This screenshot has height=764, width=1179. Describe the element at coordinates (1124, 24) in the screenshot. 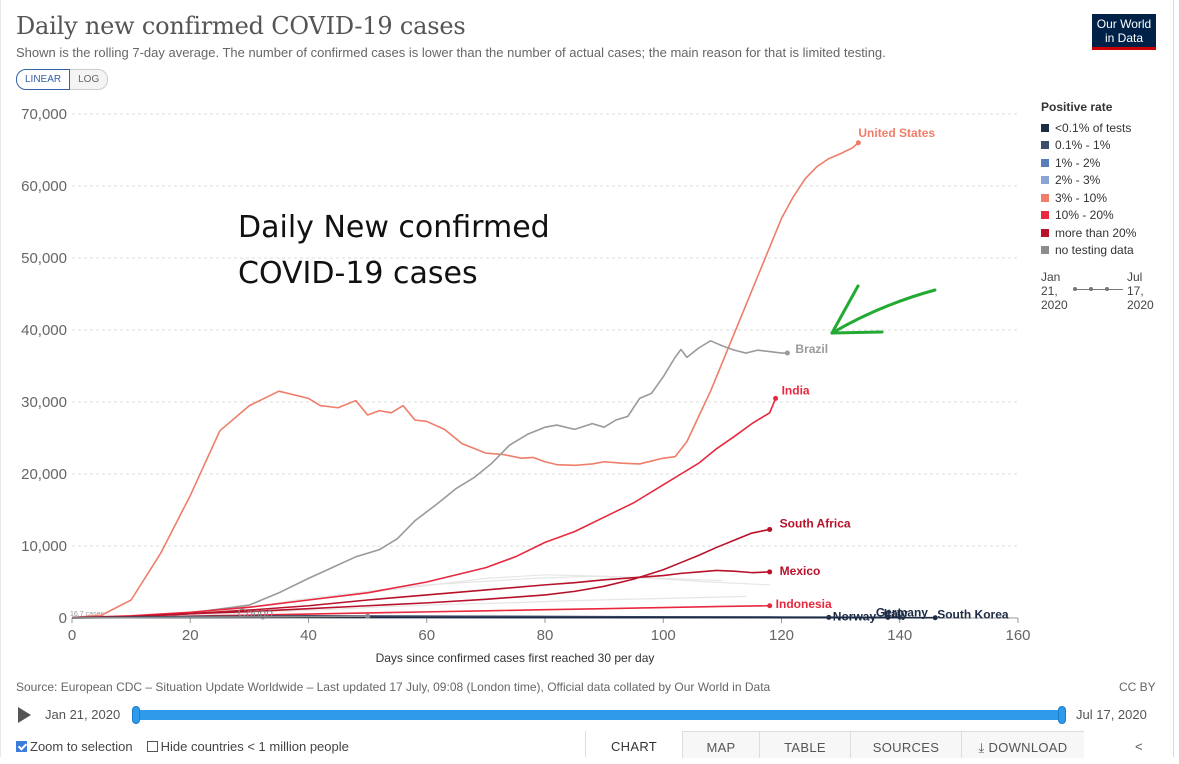

I see `logo-line-1: Our World` at that location.